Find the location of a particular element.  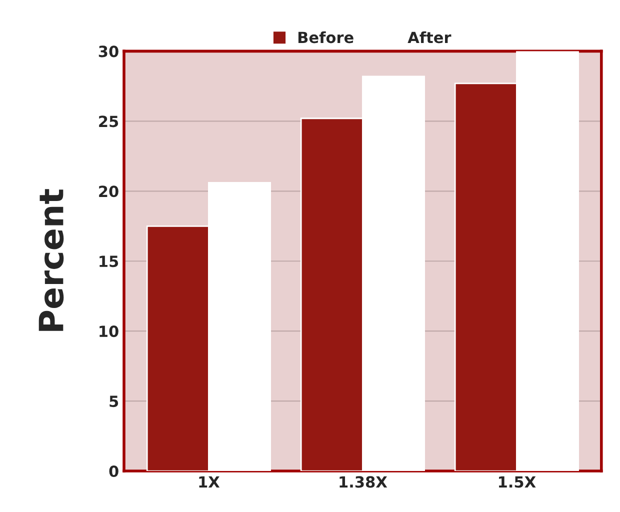

x-tick-label: 1.5X is located at coordinates (517, 482).